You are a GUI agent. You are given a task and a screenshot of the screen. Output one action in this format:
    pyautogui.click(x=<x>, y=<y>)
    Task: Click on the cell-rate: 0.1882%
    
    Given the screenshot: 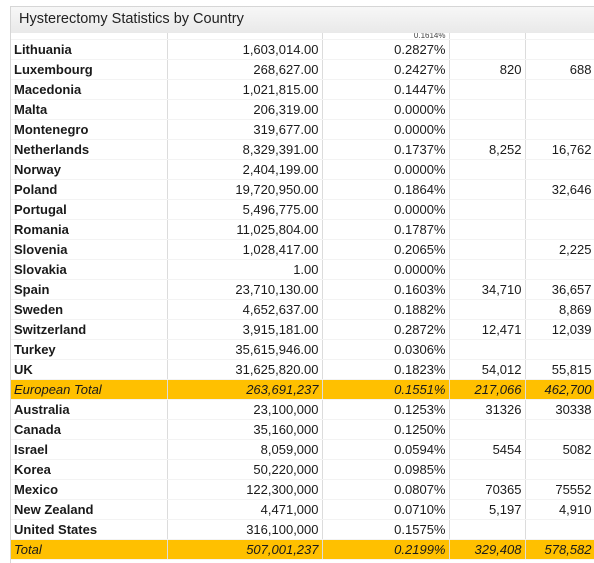 What is the action you would take?
    pyautogui.click(x=386, y=309)
    